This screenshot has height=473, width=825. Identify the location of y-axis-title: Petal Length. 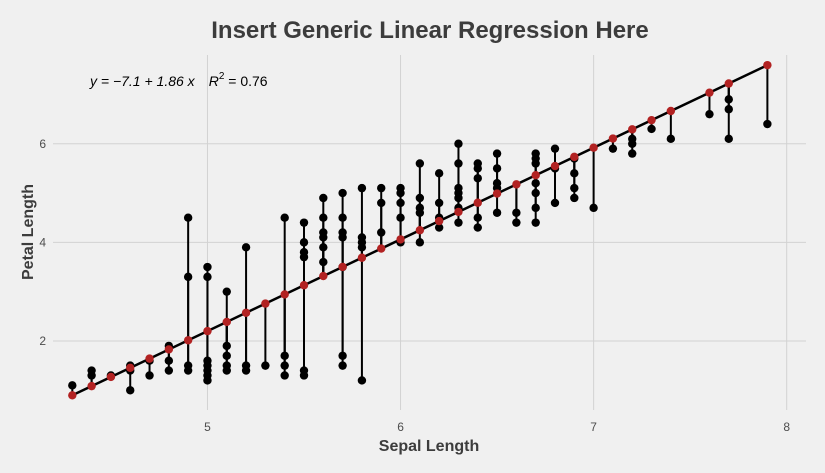
(28, 232).